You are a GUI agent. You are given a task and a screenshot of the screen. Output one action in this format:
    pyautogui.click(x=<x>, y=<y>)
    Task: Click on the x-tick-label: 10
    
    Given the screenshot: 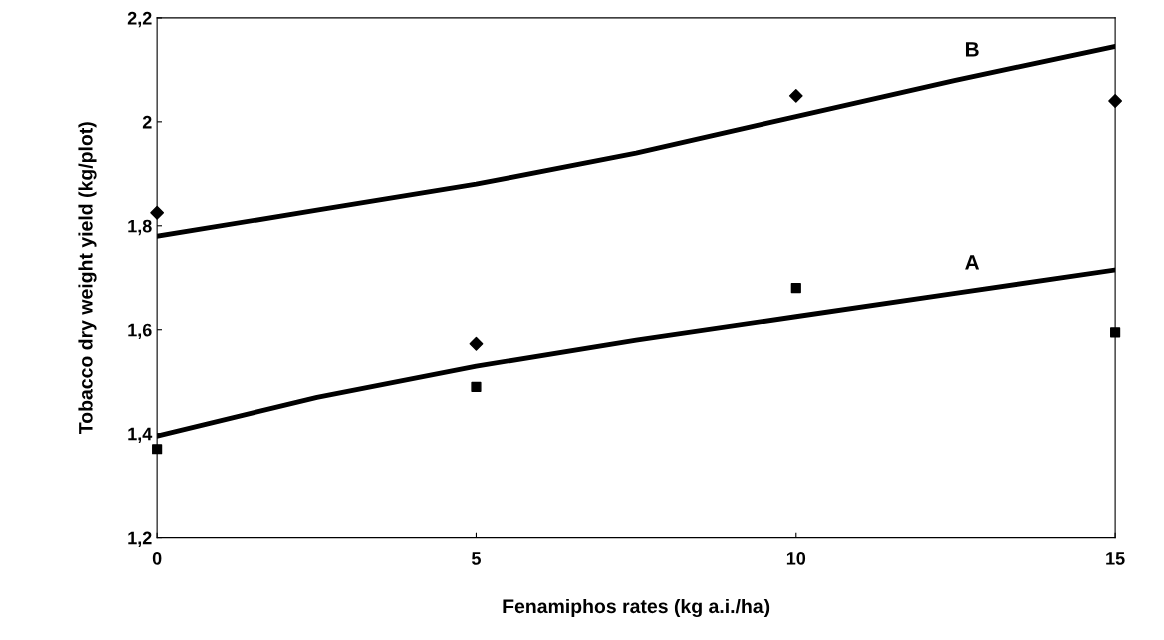 What is the action you would take?
    pyautogui.click(x=796, y=558)
    